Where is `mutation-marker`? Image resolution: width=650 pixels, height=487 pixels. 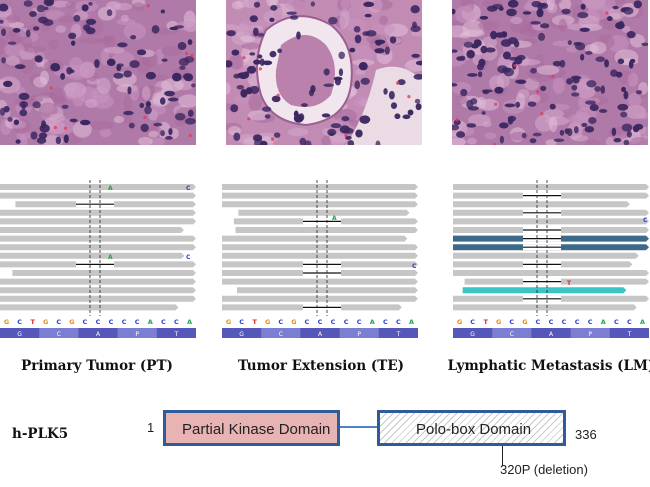 mutation-marker is located at coordinates (502, 456).